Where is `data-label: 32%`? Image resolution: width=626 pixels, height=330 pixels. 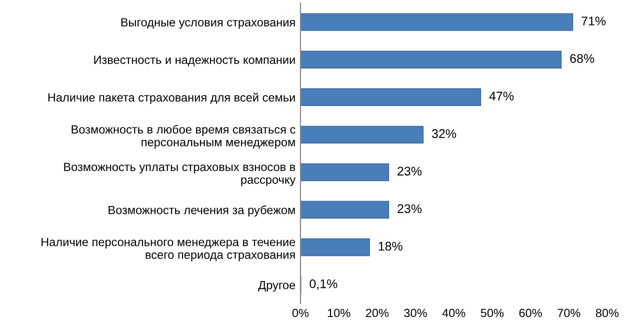
data-label: 32% is located at coordinates (444, 133).